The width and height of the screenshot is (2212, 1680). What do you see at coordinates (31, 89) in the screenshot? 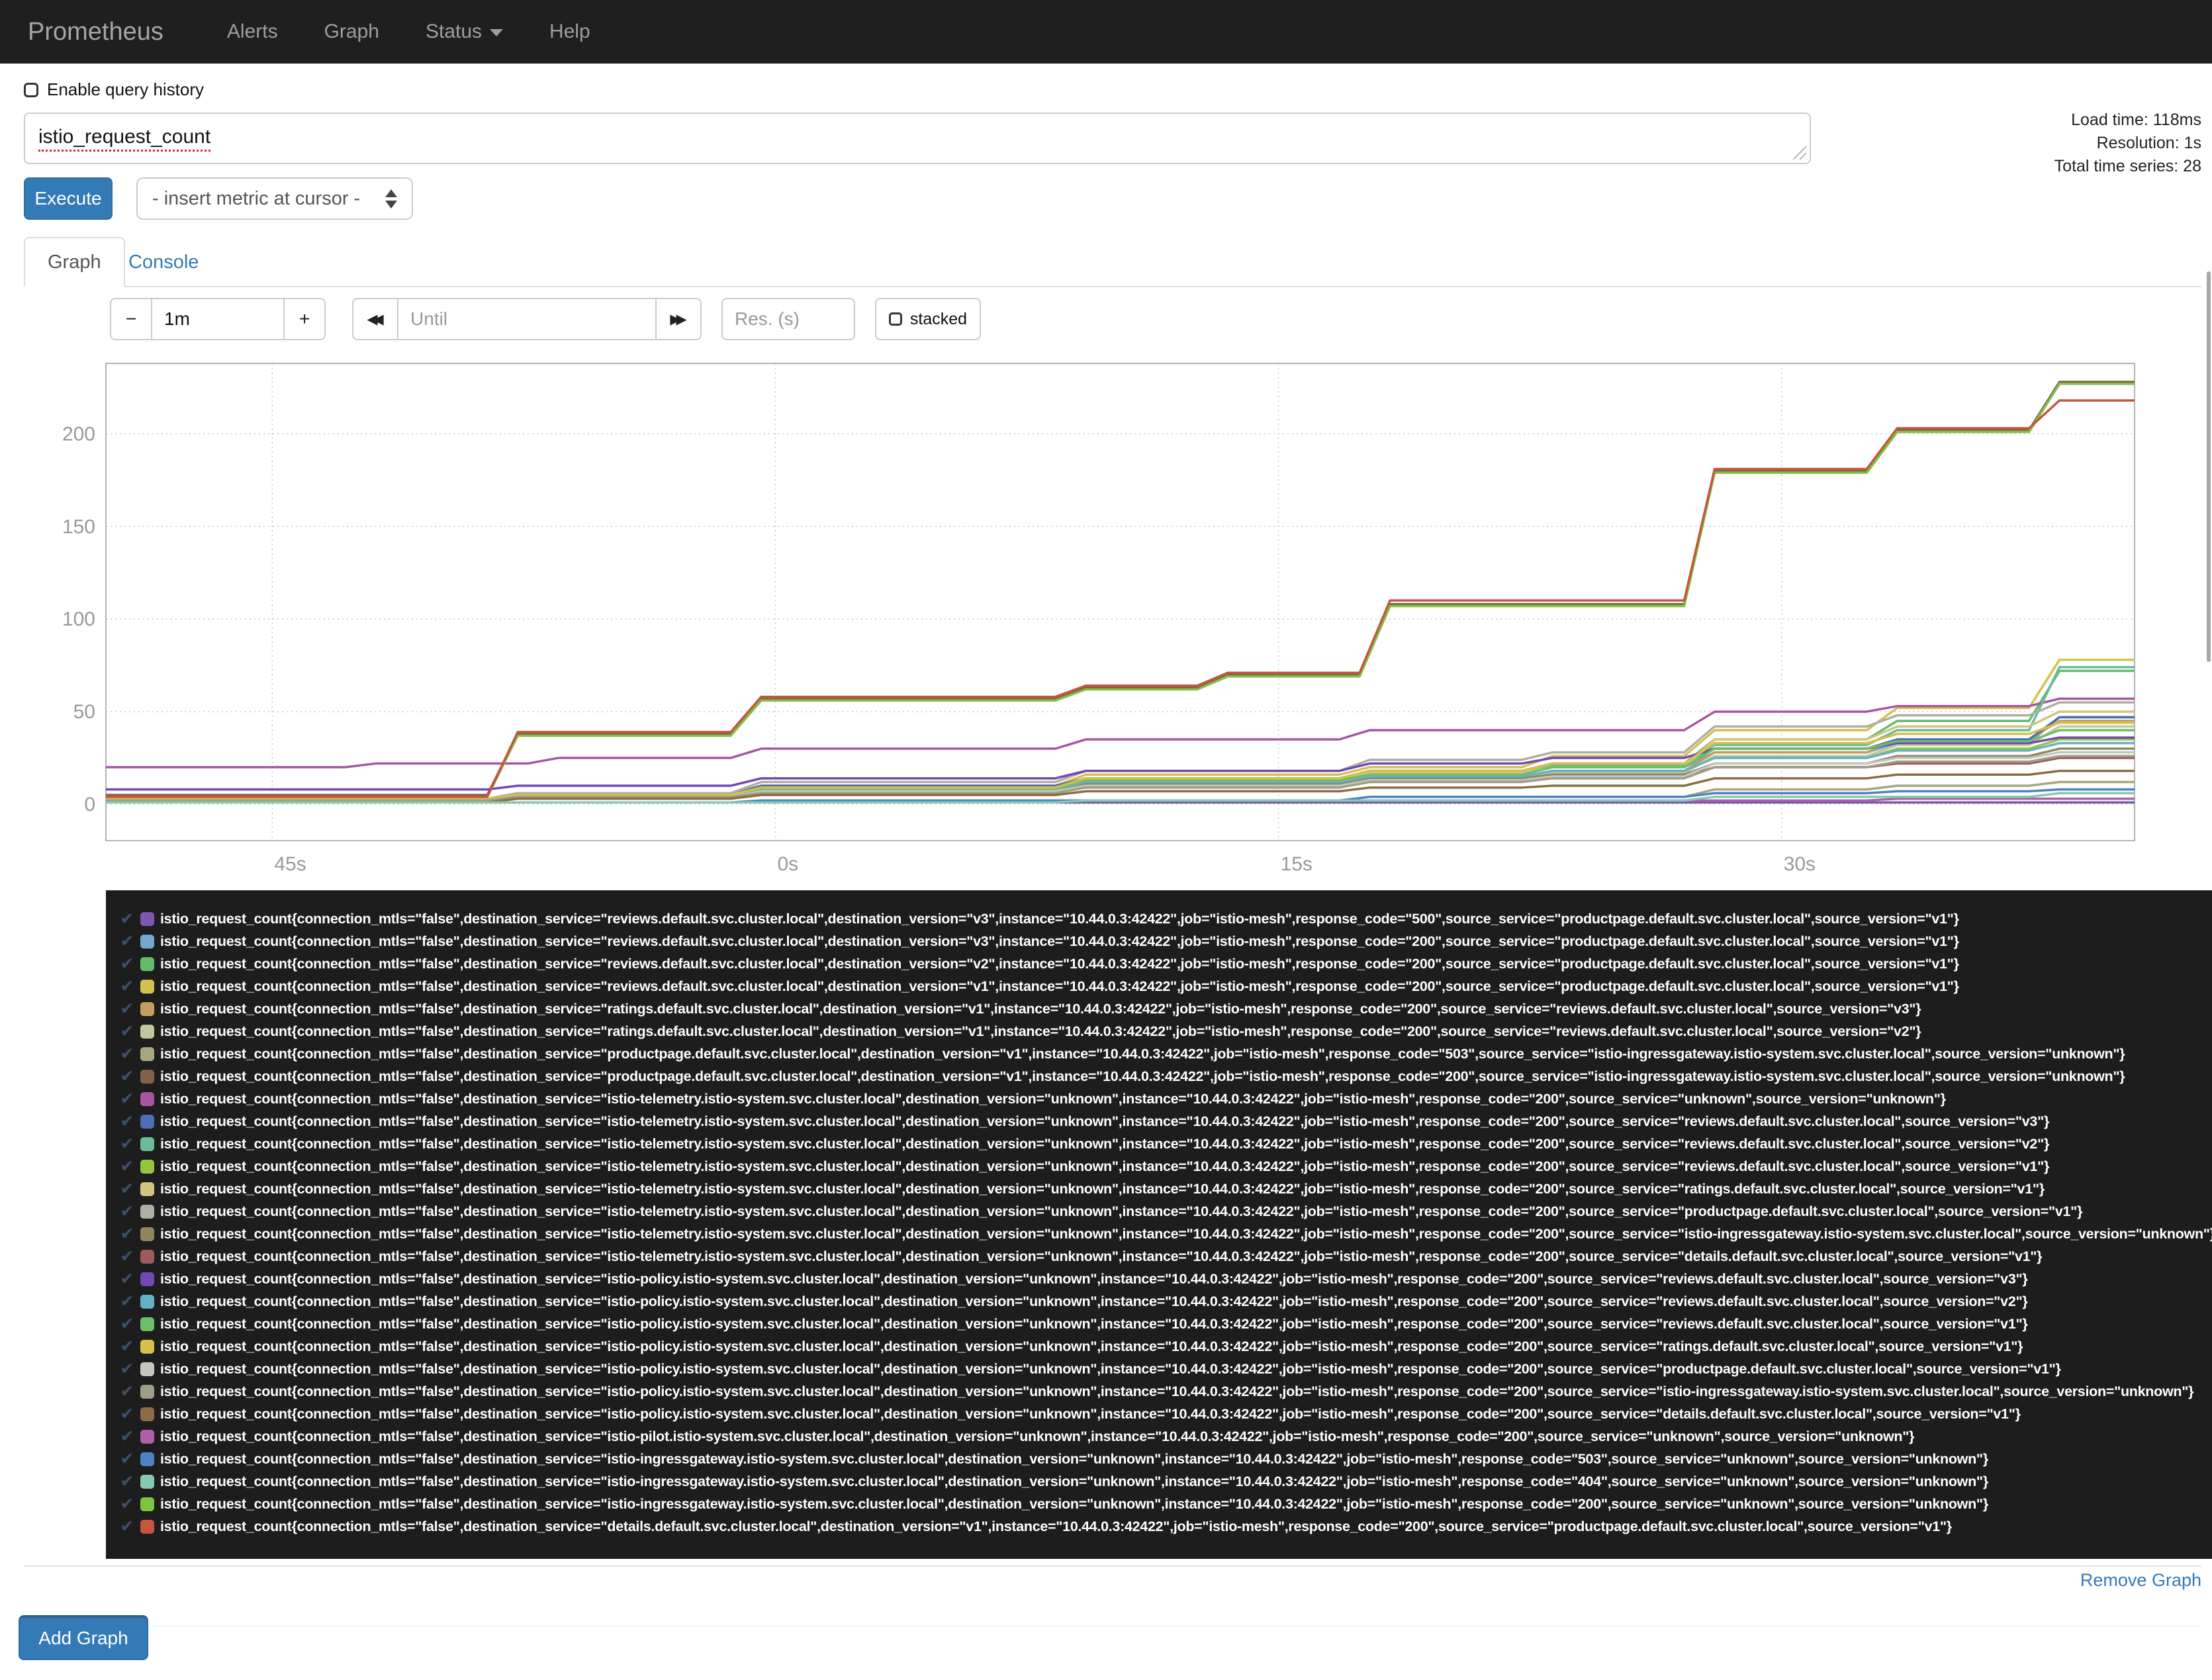
I see `checkbox-icon` at bounding box center [31, 89].